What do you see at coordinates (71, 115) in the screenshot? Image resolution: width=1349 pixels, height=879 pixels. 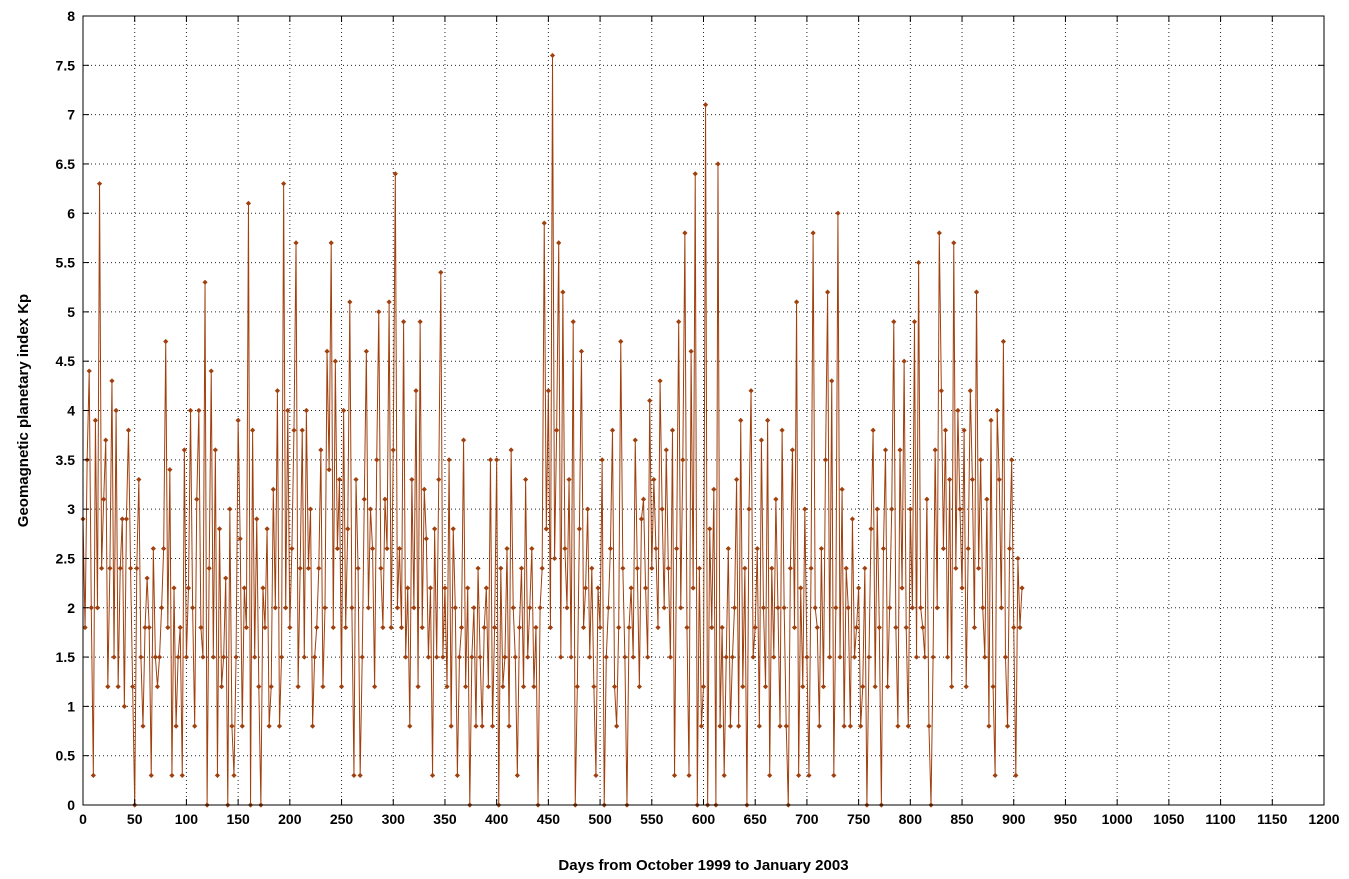 I see `y-tick-label: 7` at bounding box center [71, 115].